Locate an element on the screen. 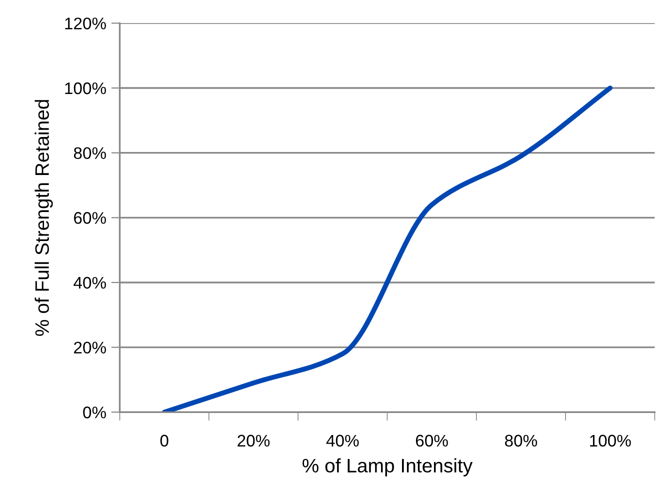 The height and width of the screenshot is (493, 658). y-tick-label: 20% is located at coordinates (90, 348).